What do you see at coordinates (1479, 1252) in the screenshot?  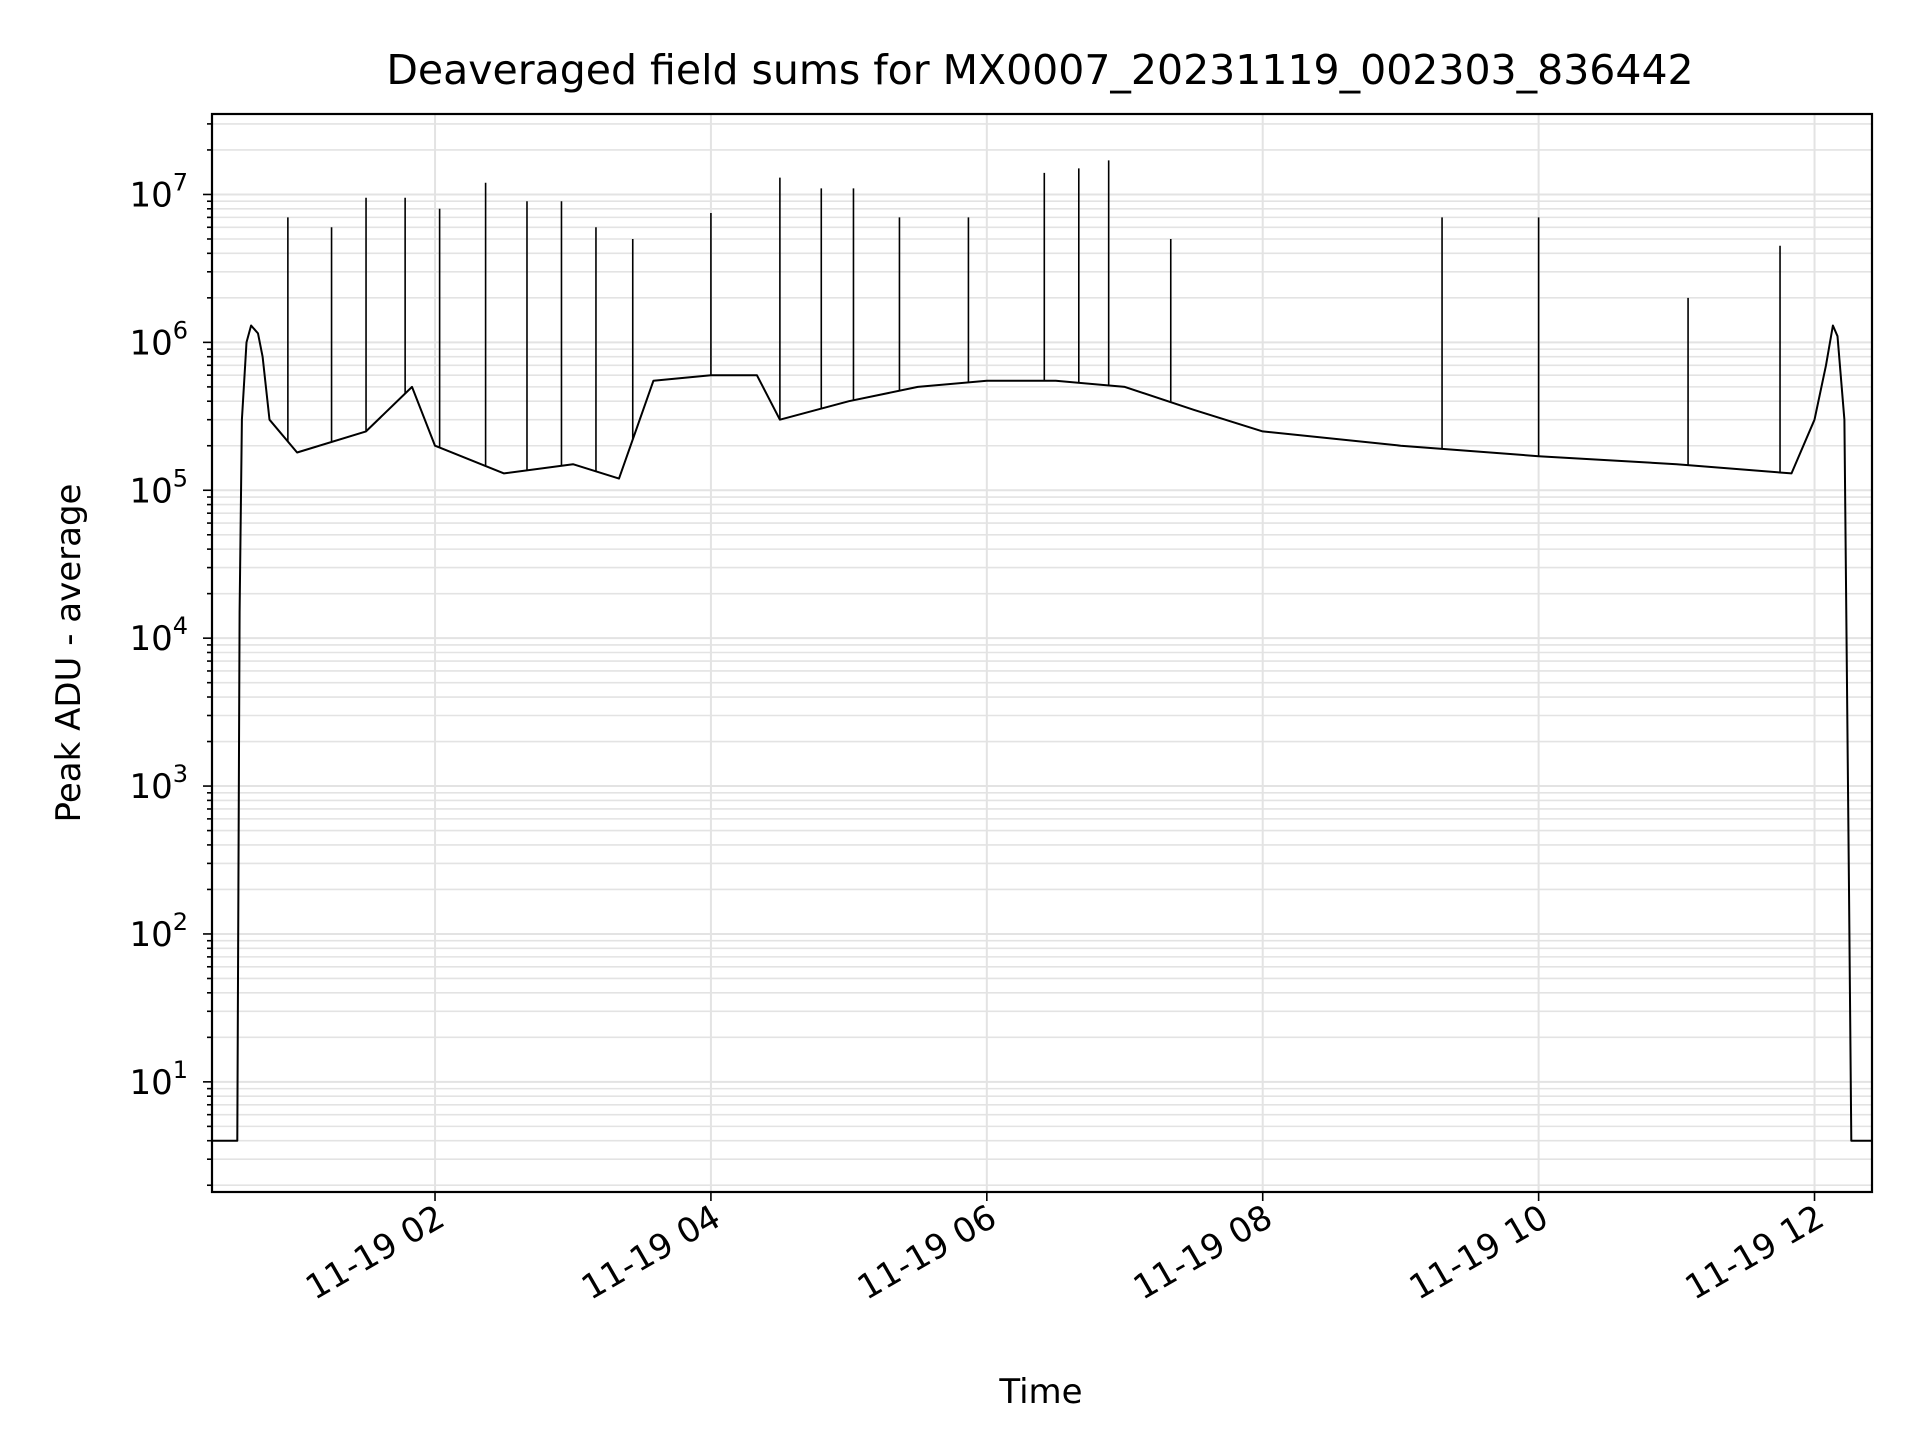 I see `x-tick-label: 11-19 10` at bounding box center [1479, 1252].